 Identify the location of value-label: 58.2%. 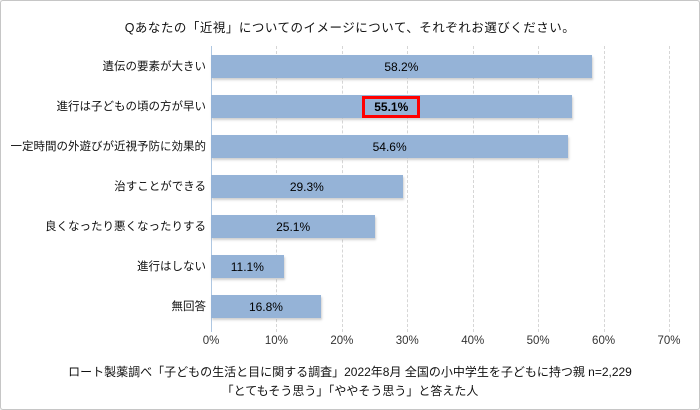
(401, 66).